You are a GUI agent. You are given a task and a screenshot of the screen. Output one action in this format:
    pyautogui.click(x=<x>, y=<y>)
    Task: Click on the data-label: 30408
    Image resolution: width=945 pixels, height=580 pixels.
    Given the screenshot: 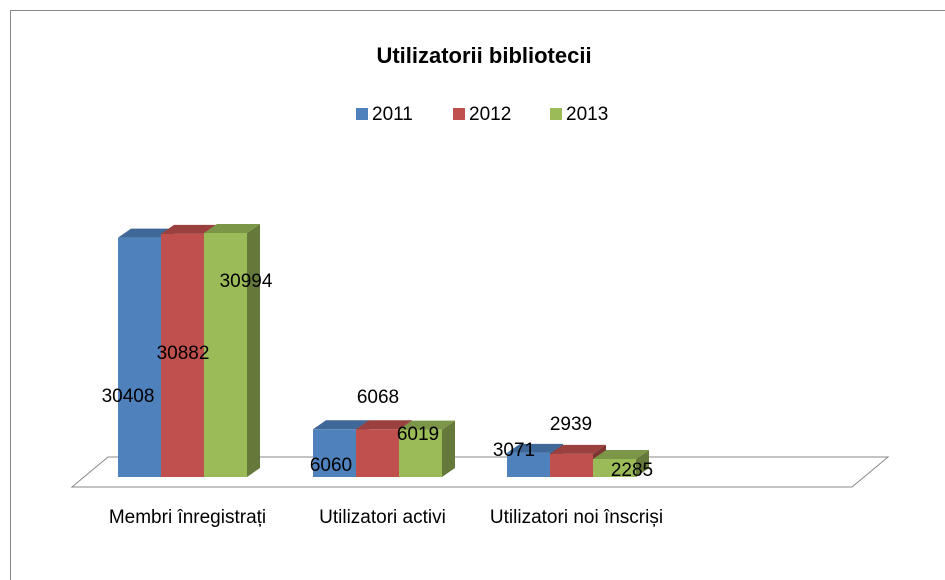 What is the action you would take?
    pyautogui.click(x=128, y=396)
    